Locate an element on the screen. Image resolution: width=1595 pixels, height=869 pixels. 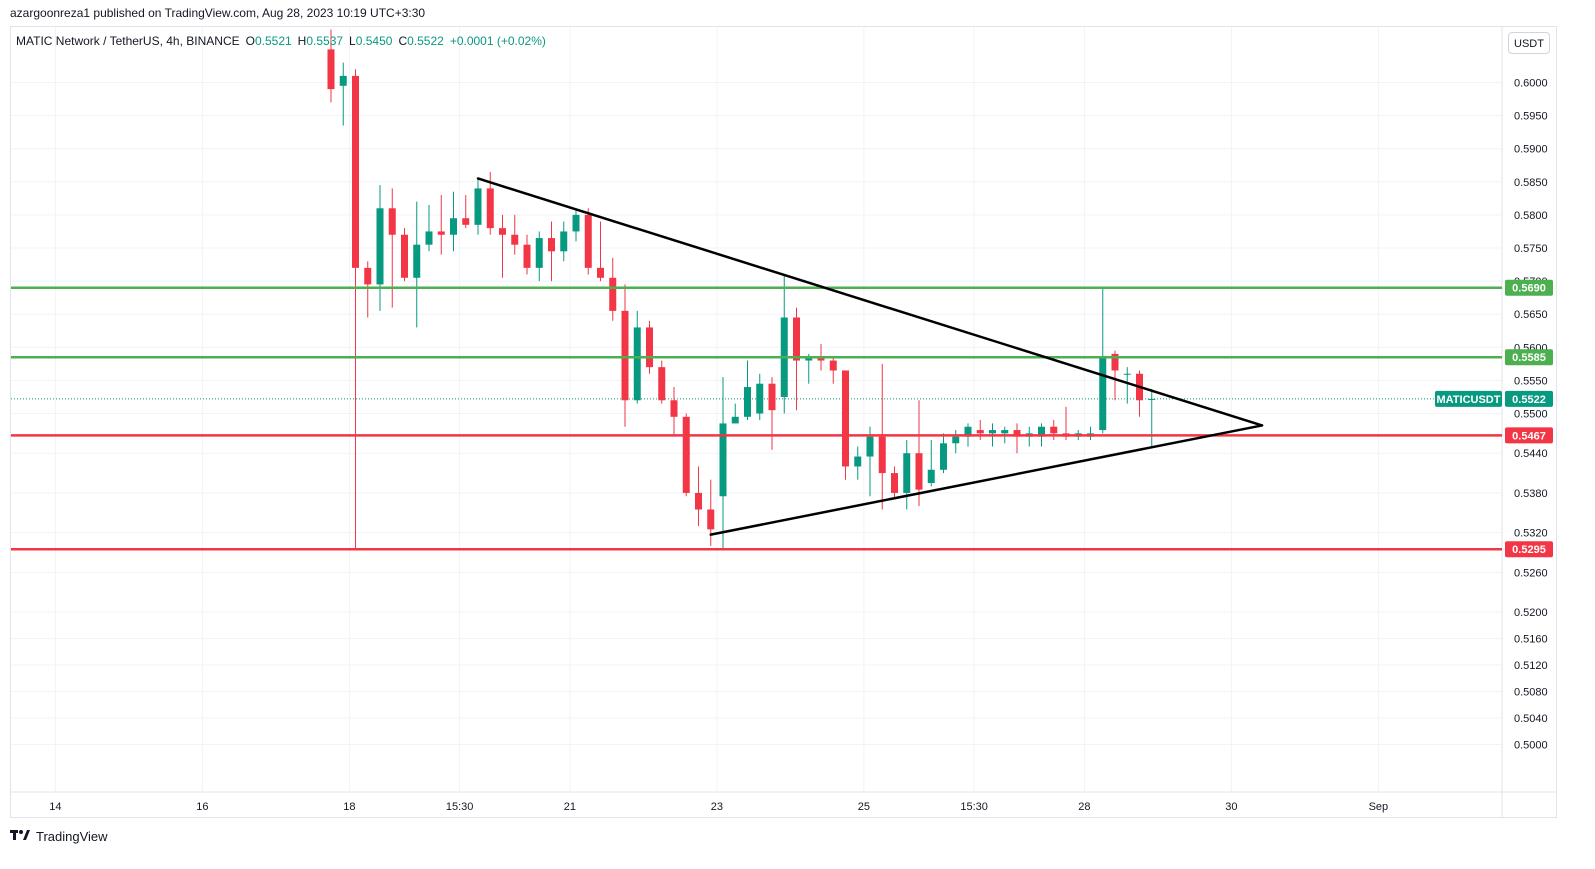
y-tick-label: 0.5440 is located at coordinates (1531, 454).